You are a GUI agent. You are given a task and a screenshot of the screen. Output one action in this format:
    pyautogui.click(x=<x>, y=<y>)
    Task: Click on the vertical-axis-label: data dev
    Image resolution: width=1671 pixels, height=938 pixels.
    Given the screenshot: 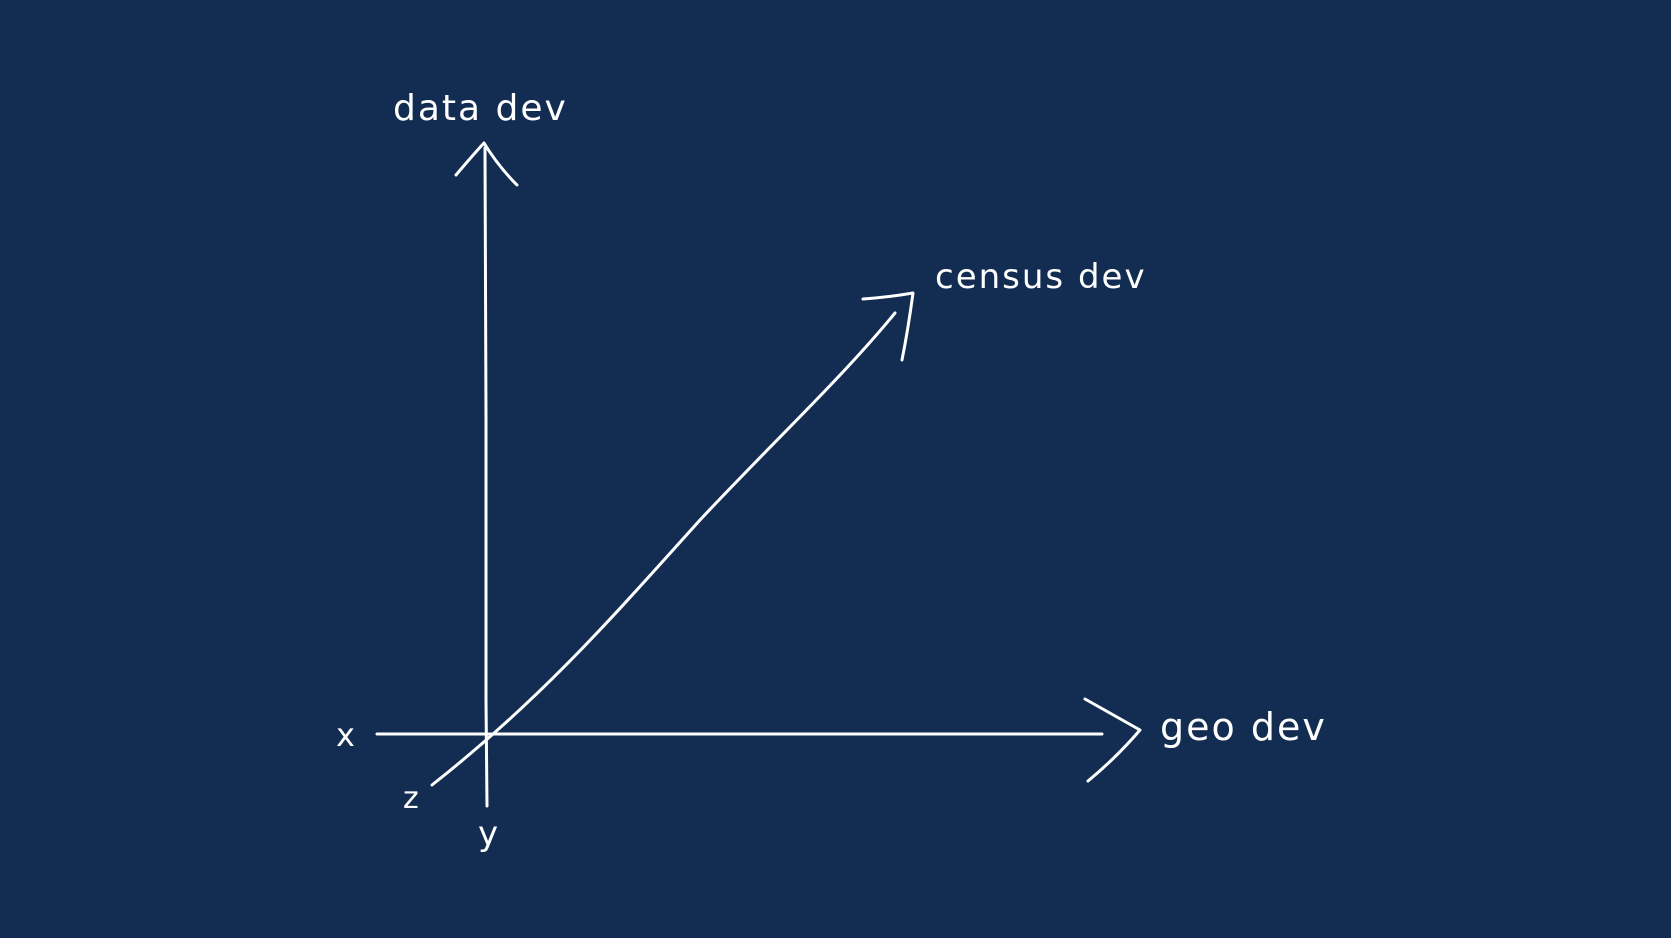 What is the action you would take?
    pyautogui.click(x=480, y=108)
    